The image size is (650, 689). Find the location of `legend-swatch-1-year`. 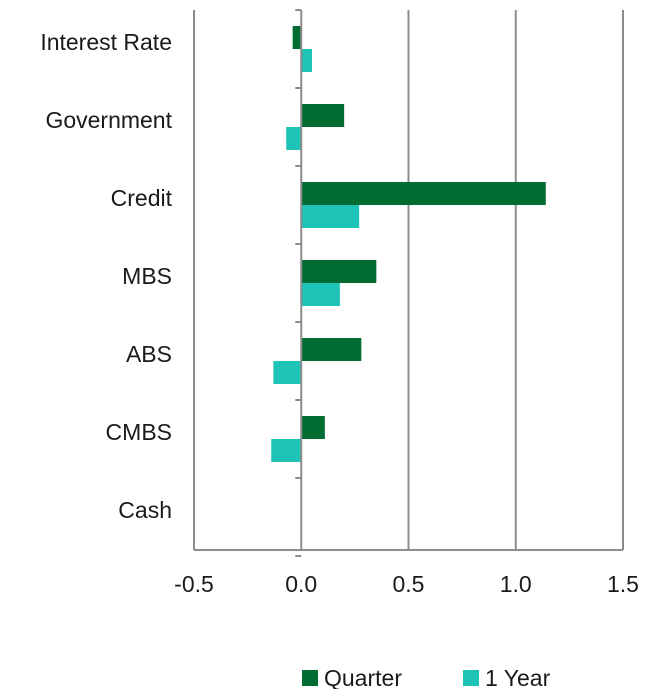

legend-swatch-1-year is located at coordinates (471, 678).